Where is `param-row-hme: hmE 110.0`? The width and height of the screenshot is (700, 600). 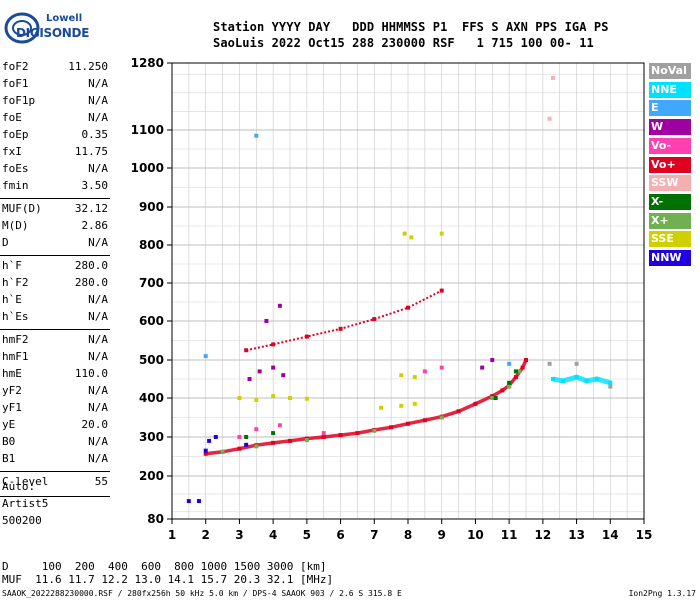
param-row-hme: hmE 110.0 is located at coordinates (55, 376).